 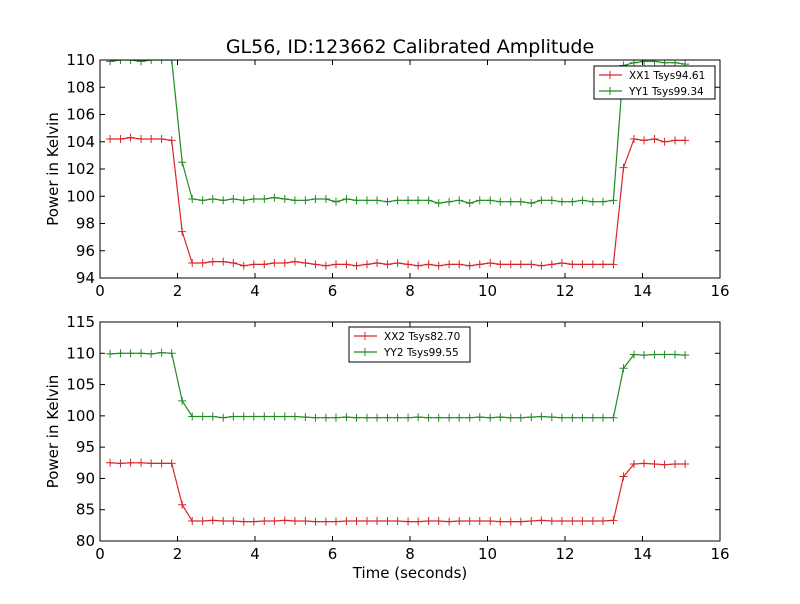 What do you see at coordinates (410, 291) in the screenshot?
I see `x-tick-label: 8` at bounding box center [410, 291].